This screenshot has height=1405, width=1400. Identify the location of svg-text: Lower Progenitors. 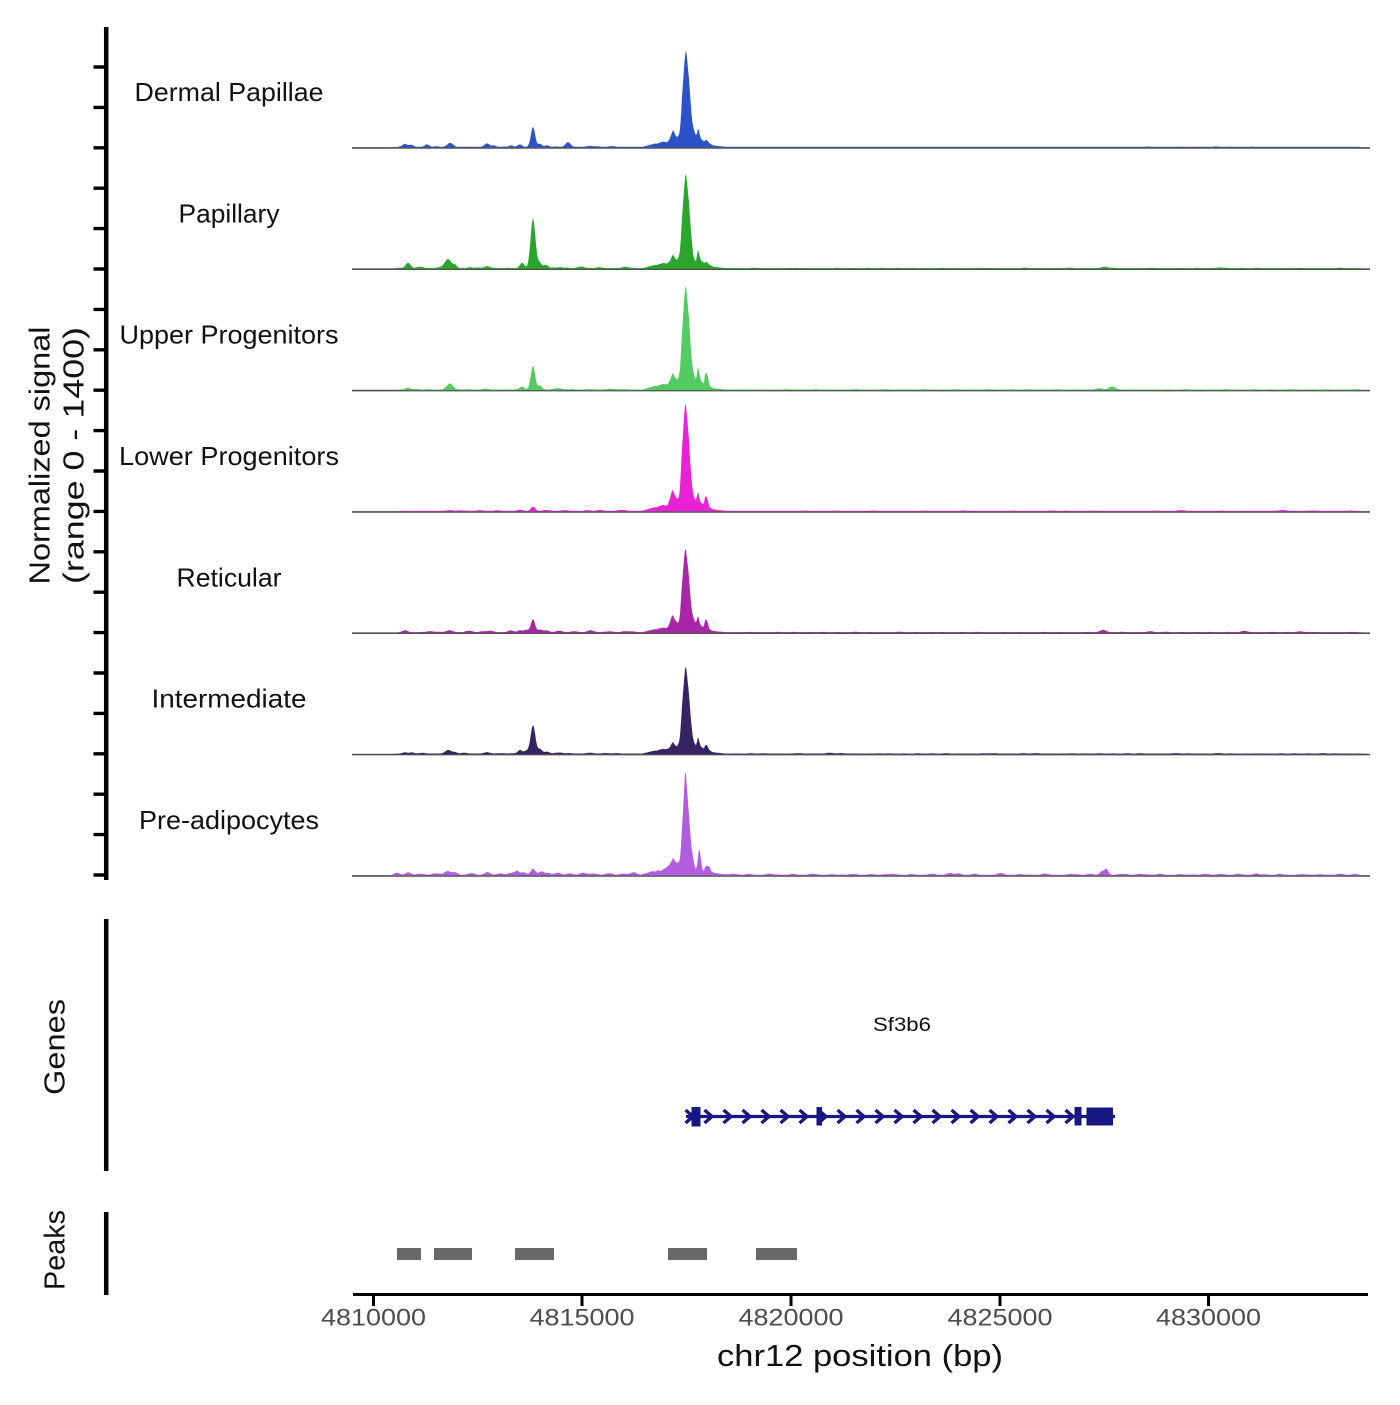
(229, 456).